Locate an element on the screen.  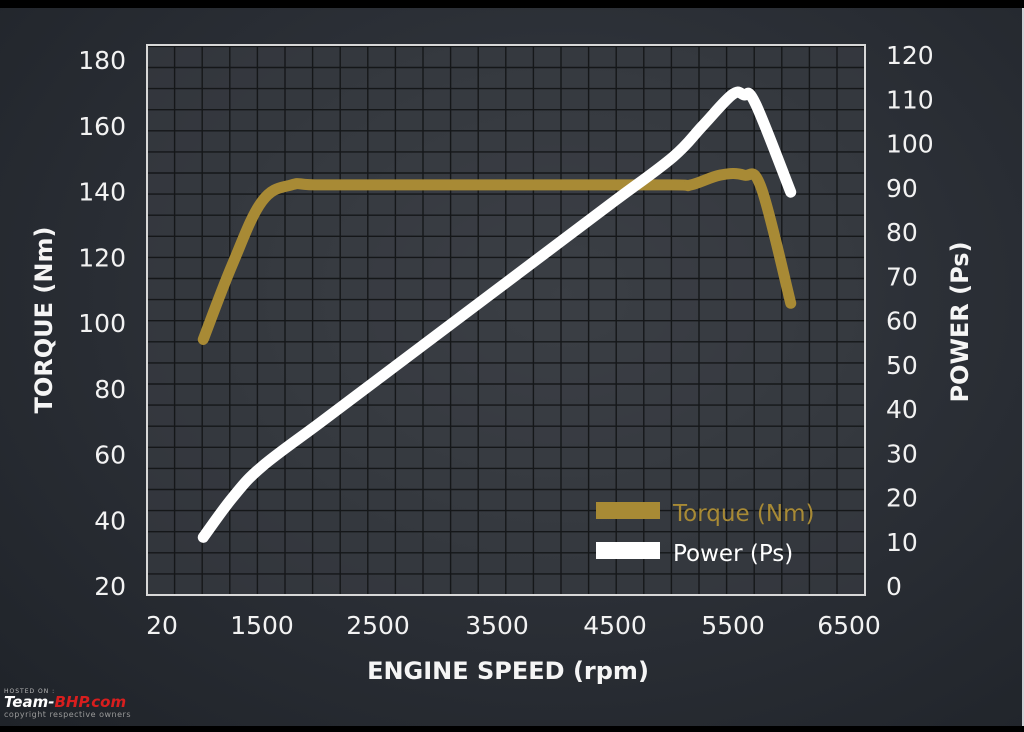
svg-text: 140 is located at coordinates (102, 192).